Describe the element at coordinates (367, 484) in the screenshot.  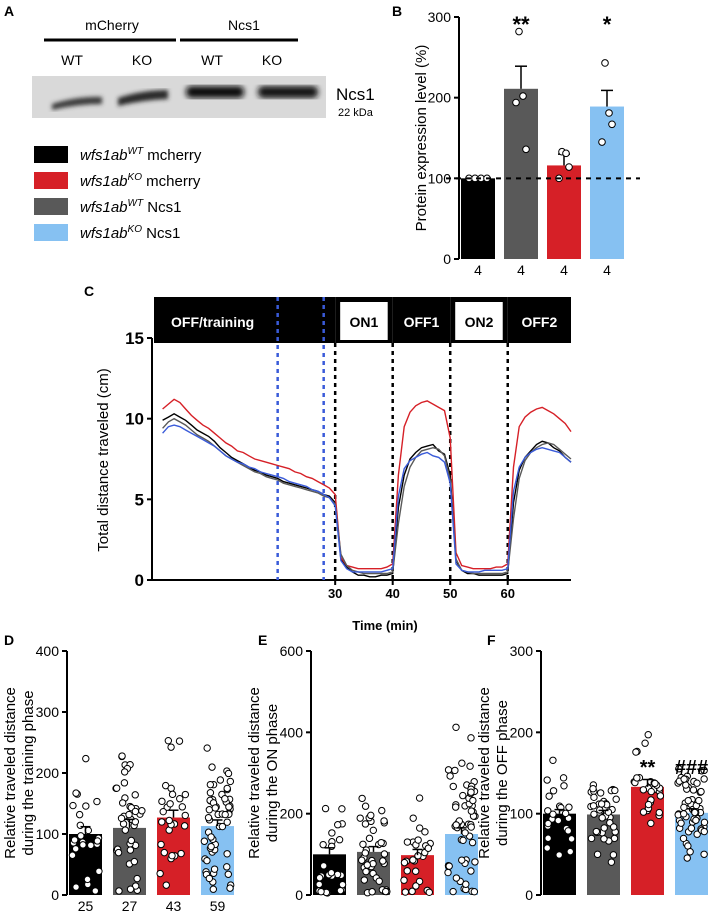
I see `series-line` at that location.